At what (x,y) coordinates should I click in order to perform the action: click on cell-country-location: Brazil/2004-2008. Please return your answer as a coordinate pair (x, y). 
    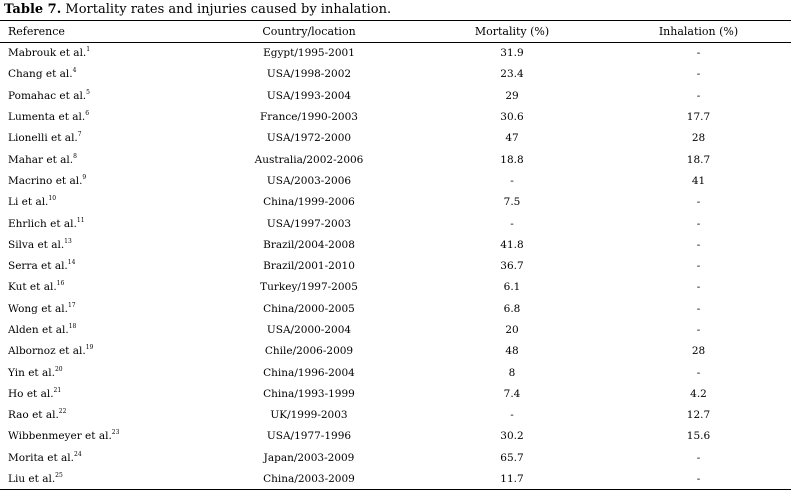
    Looking at the image, I should click on (309, 244).